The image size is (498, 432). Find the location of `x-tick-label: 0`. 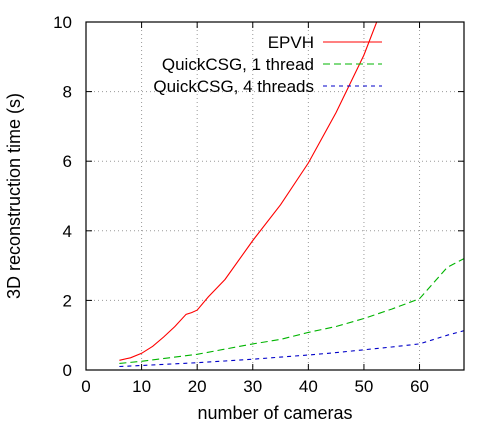

x-tick-label: 0 is located at coordinates (85, 386).